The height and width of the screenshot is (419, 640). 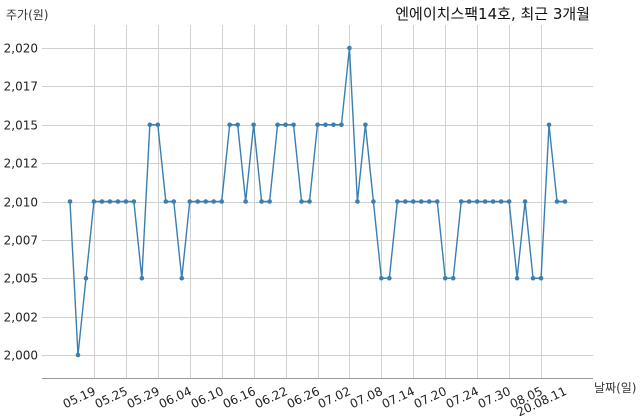 I want to click on y-tick-label: 2,020, so click(x=21, y=49).